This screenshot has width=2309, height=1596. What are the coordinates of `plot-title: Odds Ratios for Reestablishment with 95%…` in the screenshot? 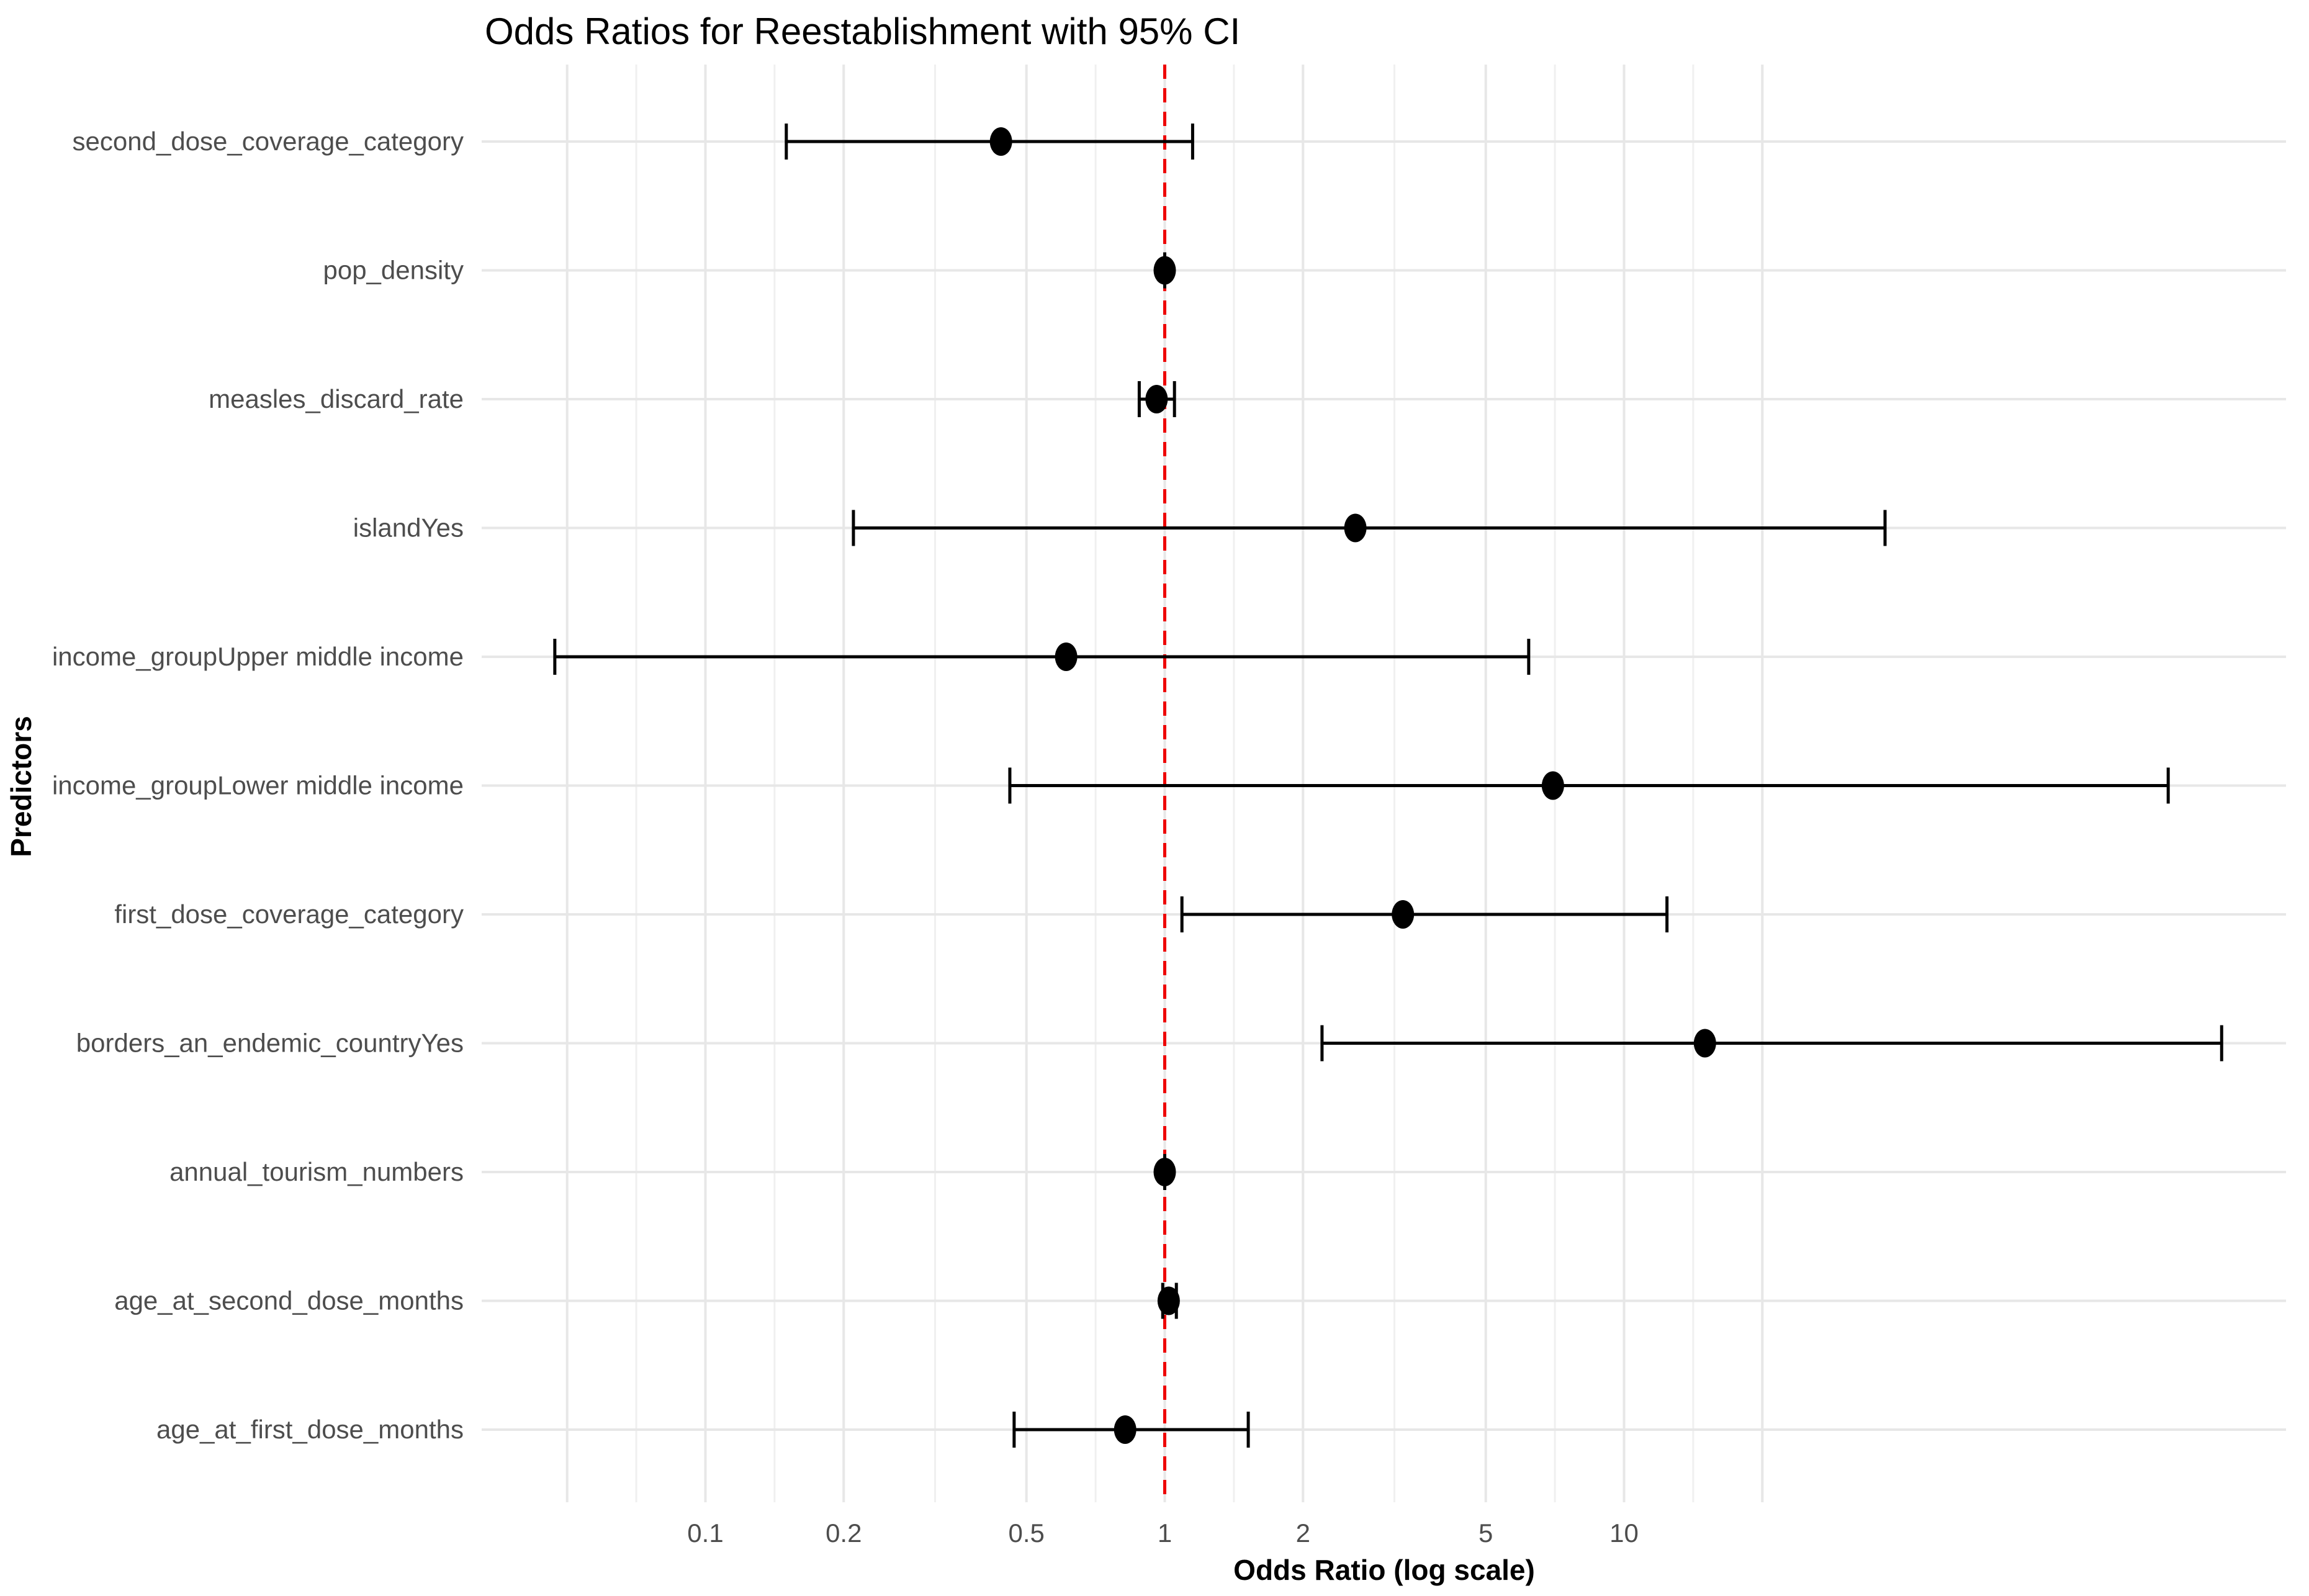 It's located at (863, 31).